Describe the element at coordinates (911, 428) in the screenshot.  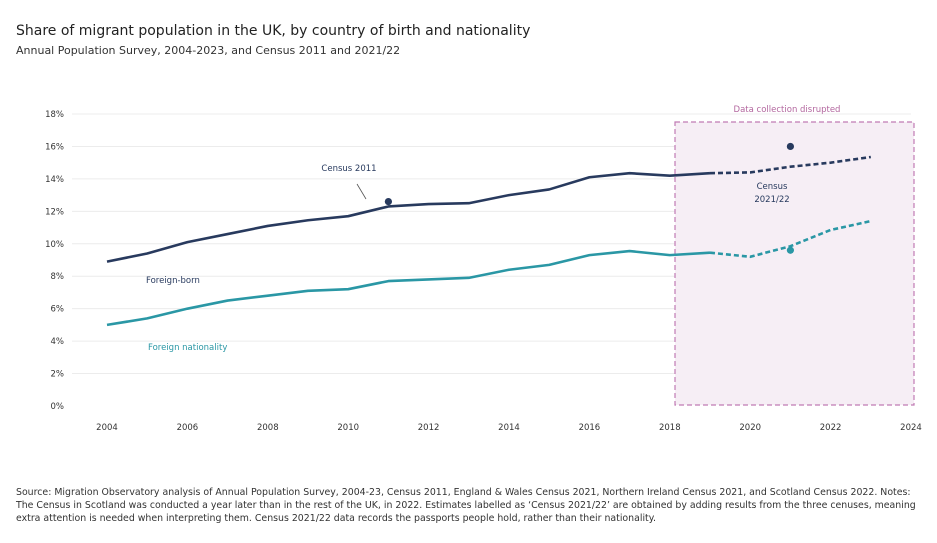
I see `x-tick-label: 2024` at that location.